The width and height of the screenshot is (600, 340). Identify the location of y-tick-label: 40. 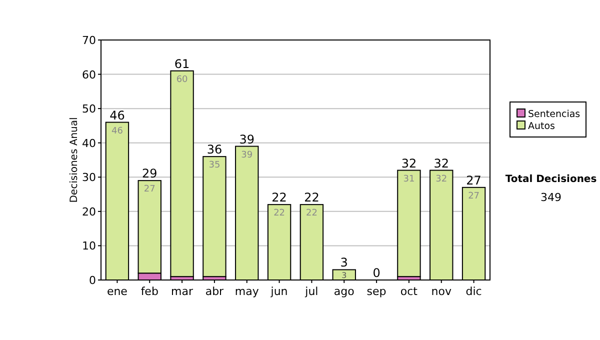
(89, 143).